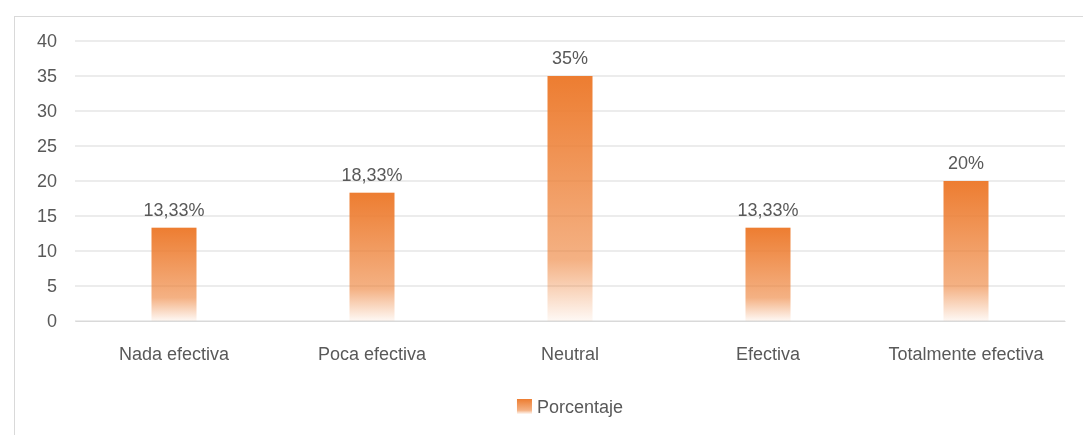 Image resolution: width=1083 pixels, height=435 pixels. What do you see at coordinates (46, 76) in the screenshot?
I see `y-tick-label: 35` at bounding box center [46, 76].